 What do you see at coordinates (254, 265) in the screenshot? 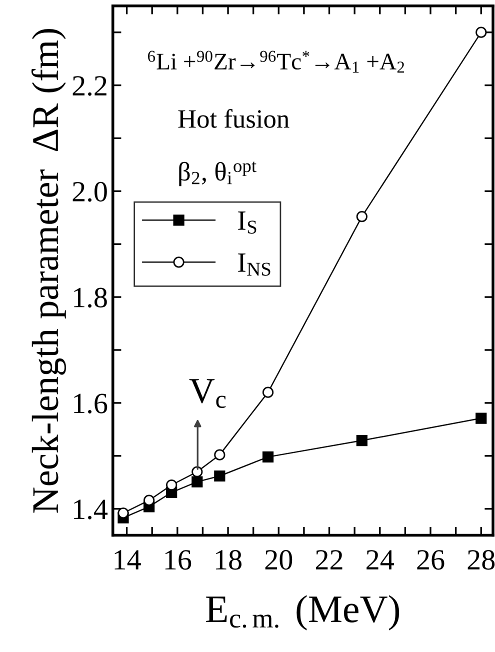
I see `legend-label: I$_{NS}$` at bounding box center [254, 265].